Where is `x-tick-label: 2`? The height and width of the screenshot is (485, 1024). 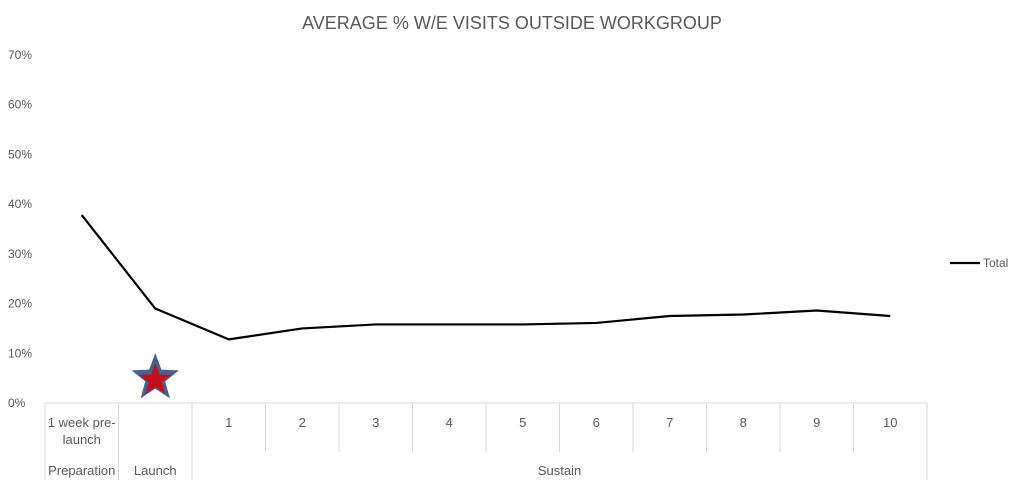
x-tick-label: 2 is located at coordinates (302, 422).